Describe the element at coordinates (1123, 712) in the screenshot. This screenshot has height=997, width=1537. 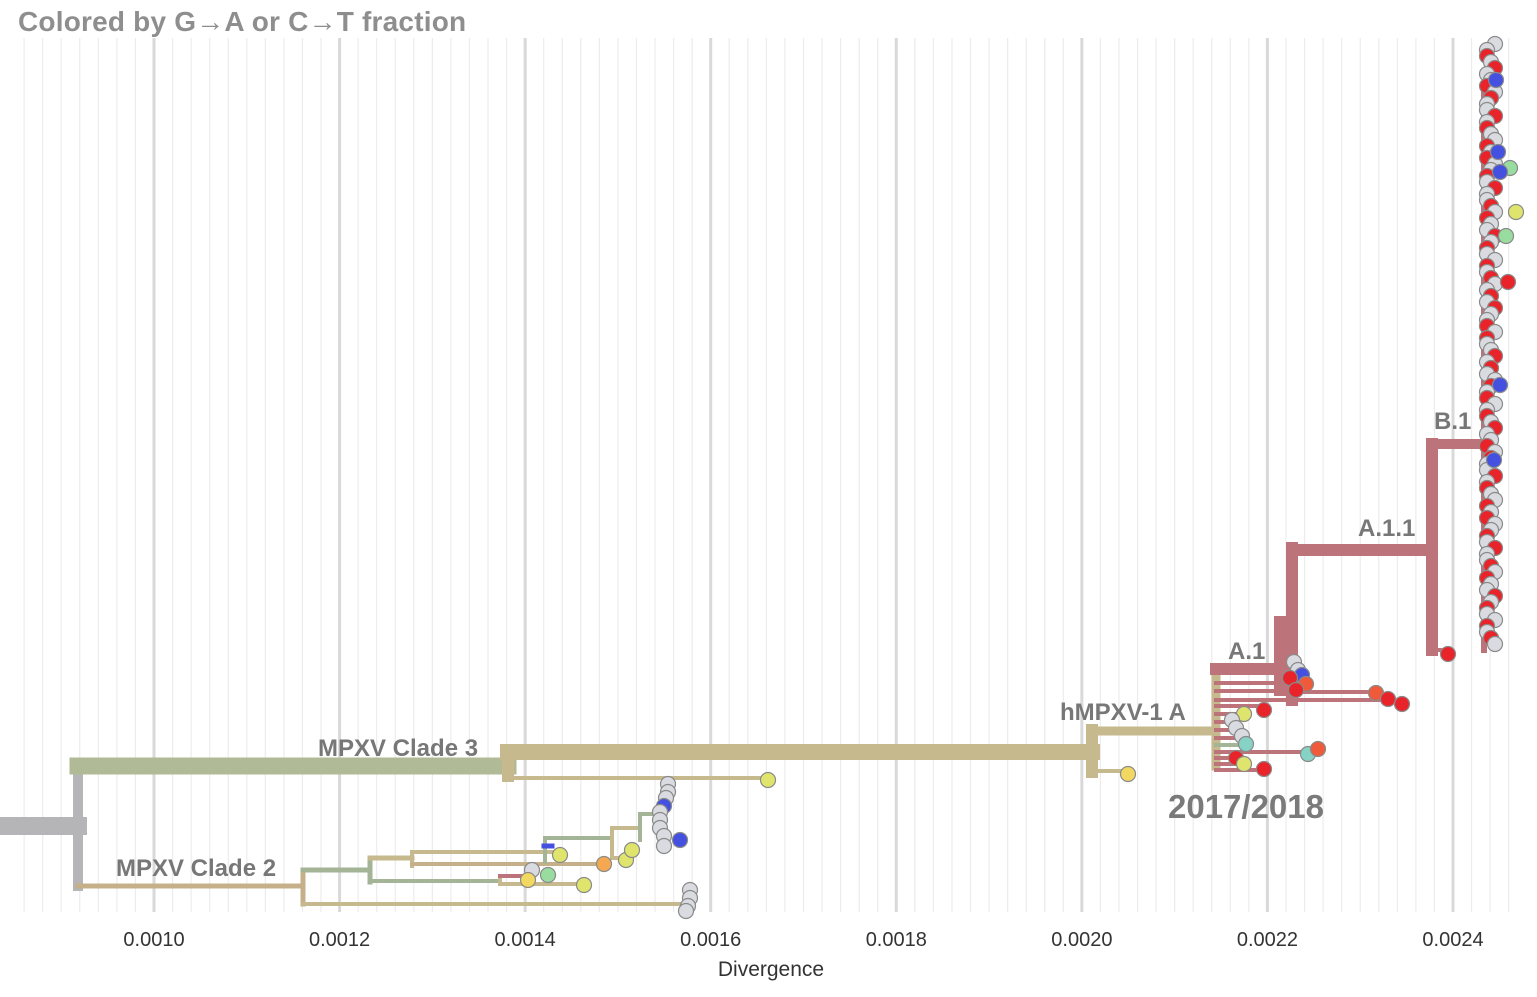
I see `clade-label-hmpxv-1-a: hMPXV-1 A` at that location.